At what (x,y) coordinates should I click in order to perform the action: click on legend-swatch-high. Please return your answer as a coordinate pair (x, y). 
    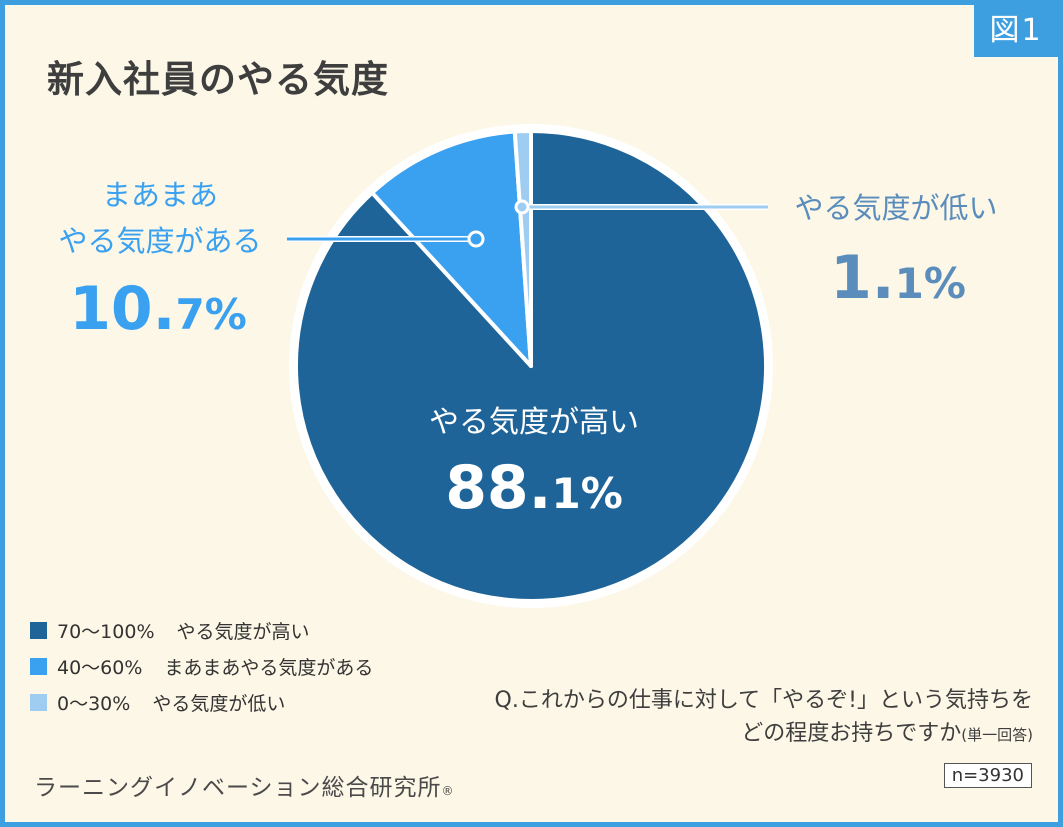
    Looking at the image, I should click on (38, 630).